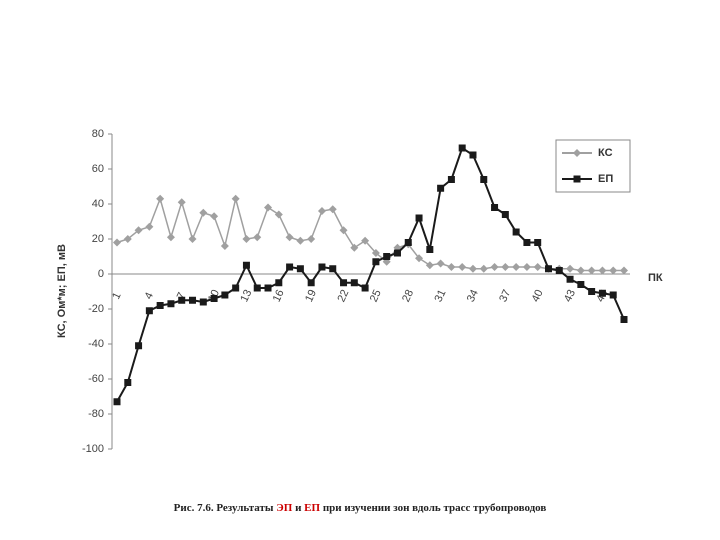  Describe the element at coordinates (98, 134) in the screenshot. I see `y-tick-label: 80` at that location.